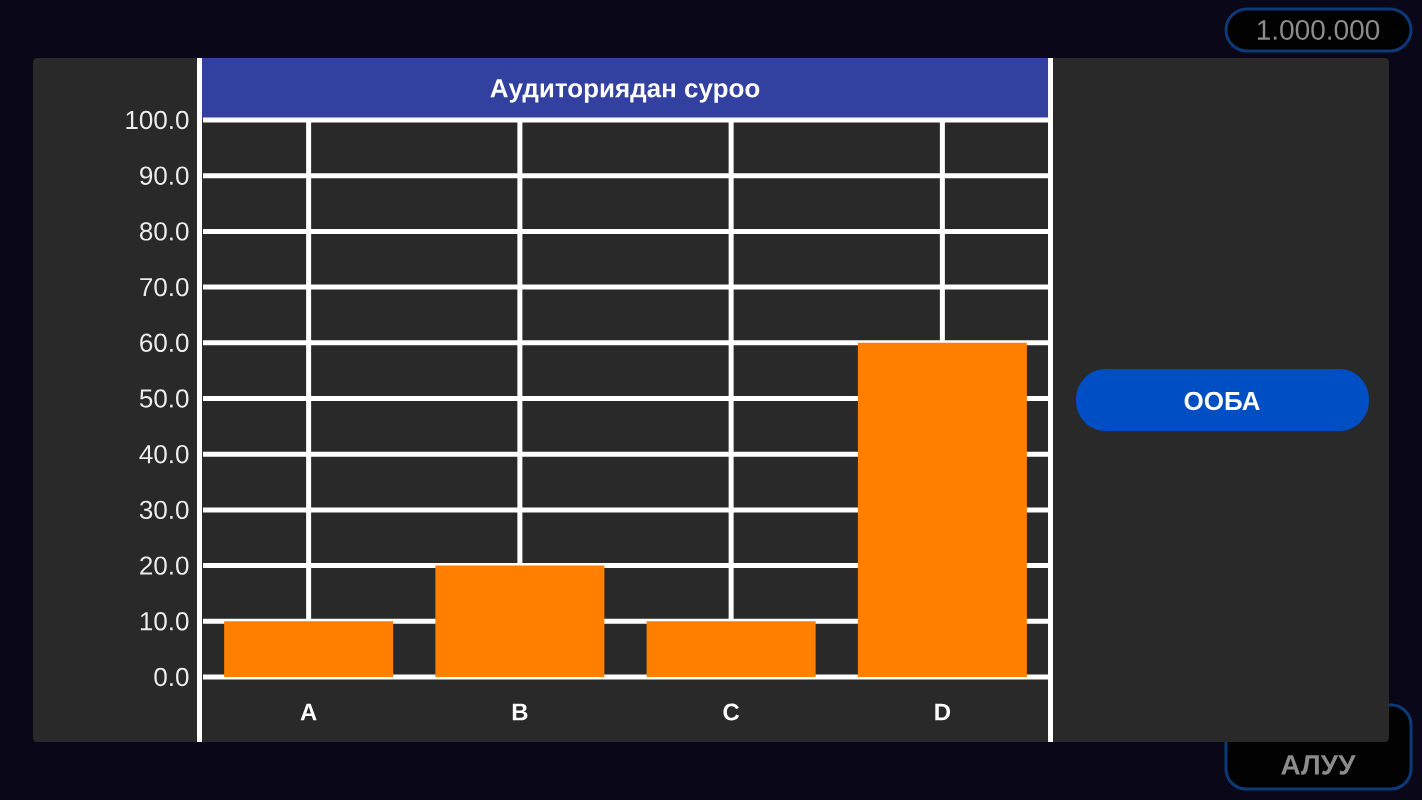 The height and width of the screenshot is (800, 1422). Describe the element at coordinates (164, 454) in the screenshot. I see `y-tick-label: 40.0` at that location.